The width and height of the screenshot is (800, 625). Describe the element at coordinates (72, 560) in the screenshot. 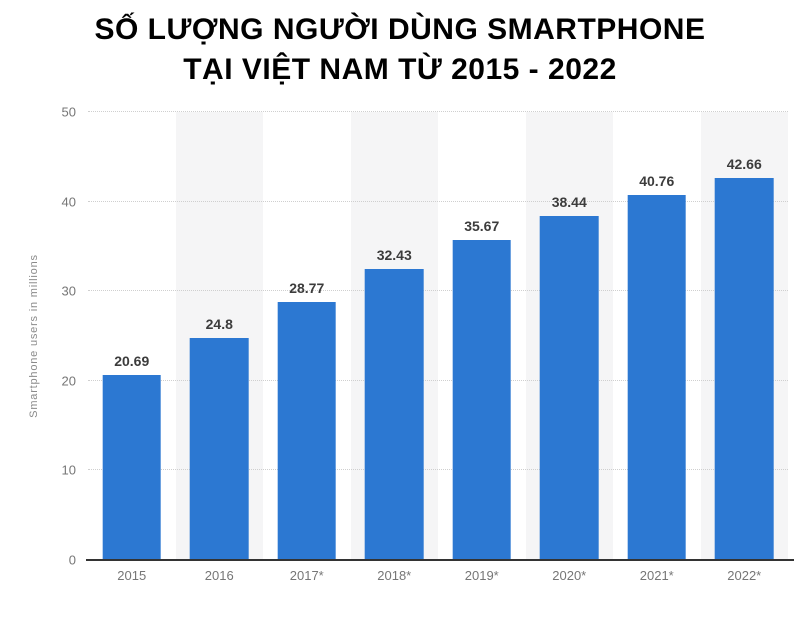

I see `y-tick-label-0: 0` at that location.